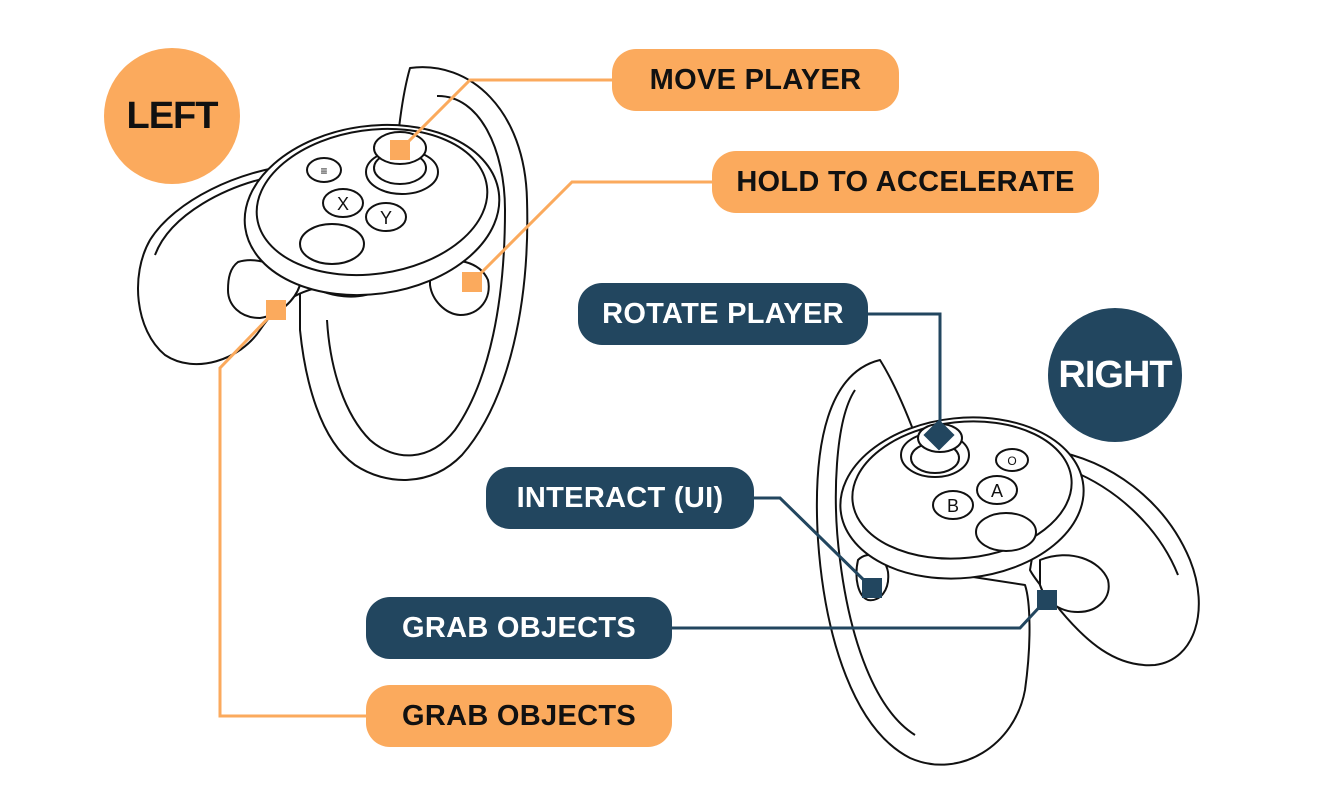 This screenshot has width=1320, height=810. I want to click on label-move-player: MOVE PLAYER, so click(755, 80).